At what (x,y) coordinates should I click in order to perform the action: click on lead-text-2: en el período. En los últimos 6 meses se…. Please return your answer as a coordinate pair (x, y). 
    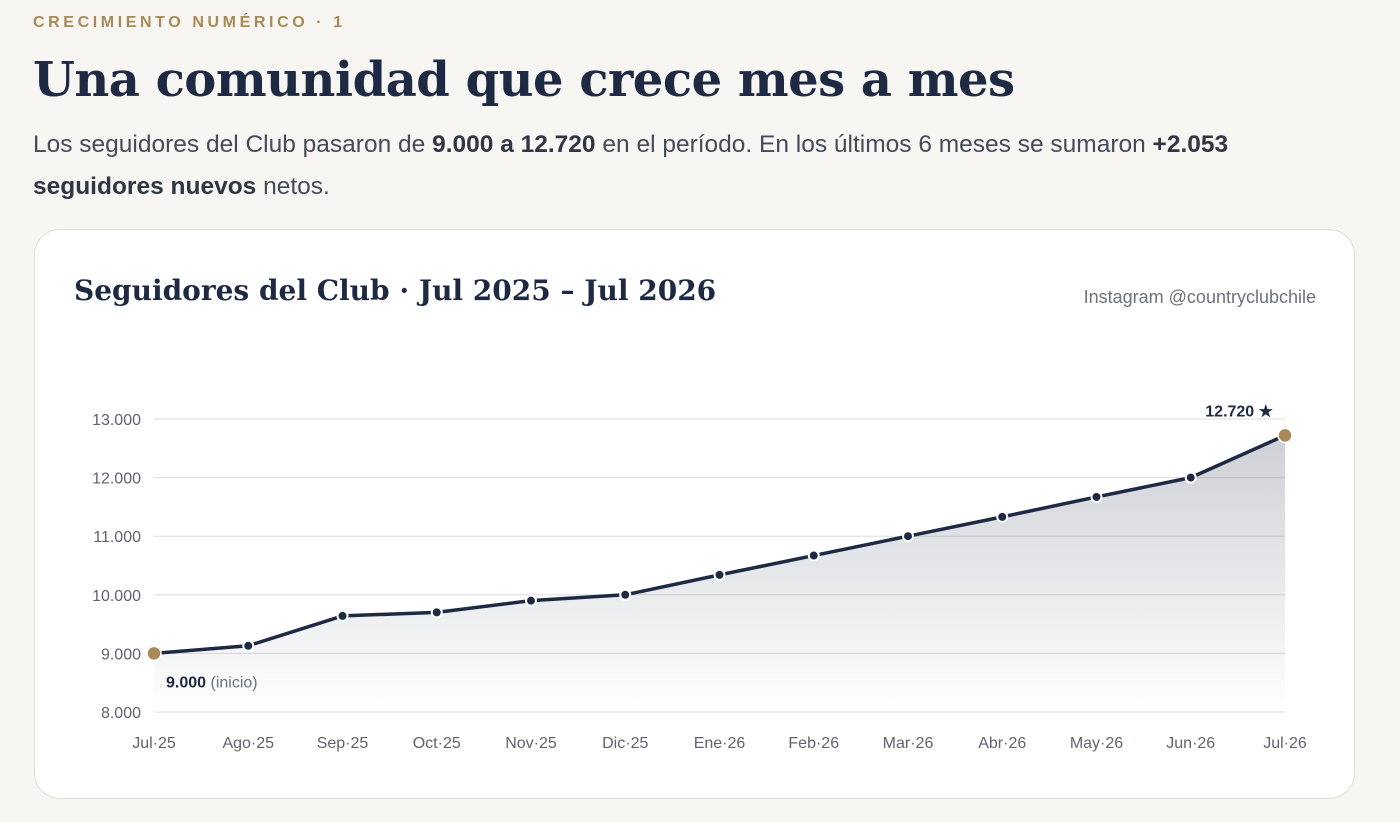
    Looking at the image, I should click on (874, 144).